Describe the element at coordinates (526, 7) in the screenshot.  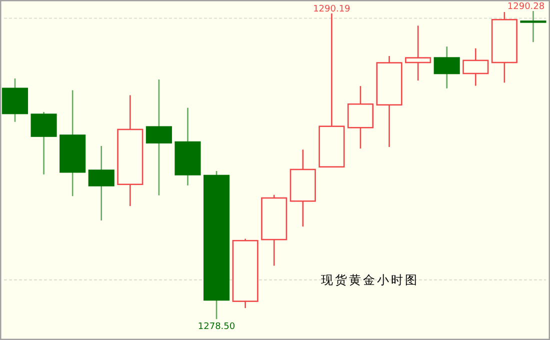
I see `text: 1290.28` at that location.